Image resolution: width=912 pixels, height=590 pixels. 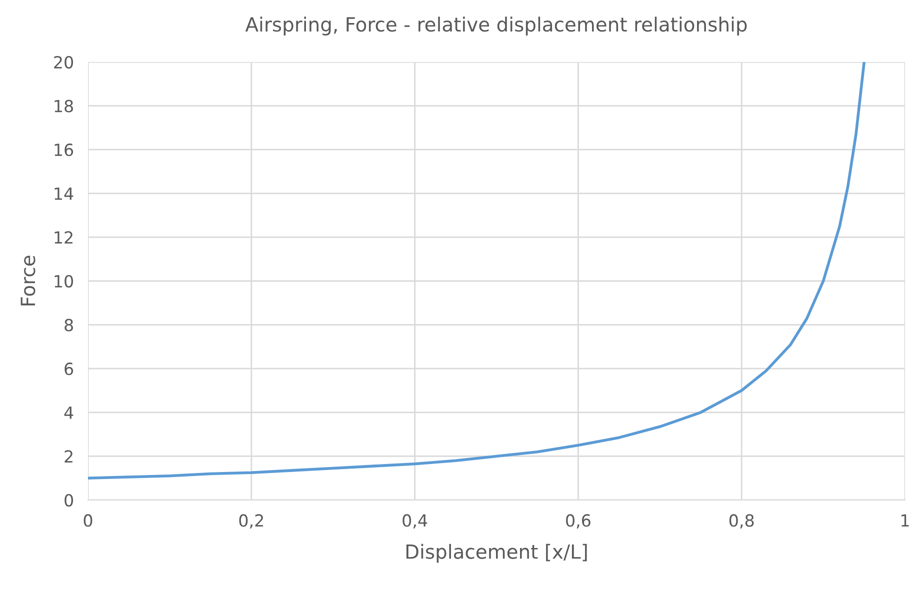 What do you see at coordinates (28, 281) in the screenshot?
I see `y-axis-title: Force` at bounding box center [28, 281].